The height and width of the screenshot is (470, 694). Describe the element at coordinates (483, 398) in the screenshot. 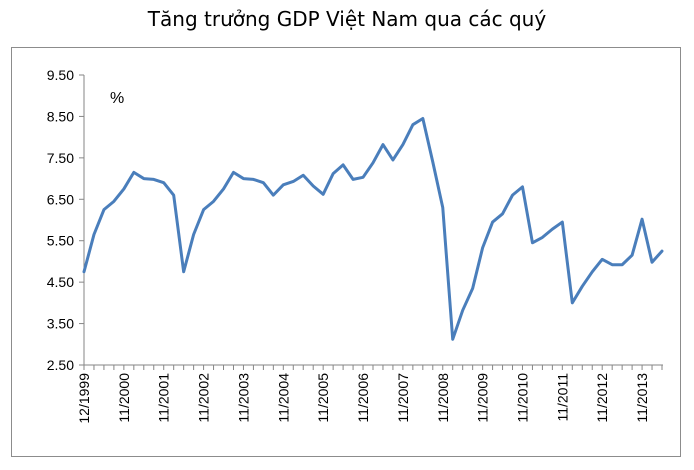

I see `x-tick-label: 11/2009` at that location.